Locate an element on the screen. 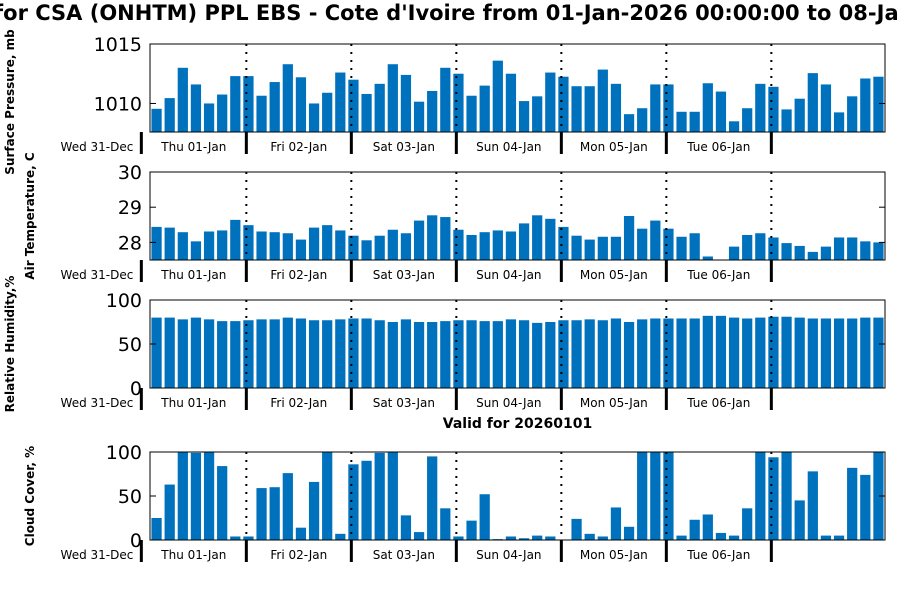  y-tick-label: 30 is located at coordinates (130, 173).